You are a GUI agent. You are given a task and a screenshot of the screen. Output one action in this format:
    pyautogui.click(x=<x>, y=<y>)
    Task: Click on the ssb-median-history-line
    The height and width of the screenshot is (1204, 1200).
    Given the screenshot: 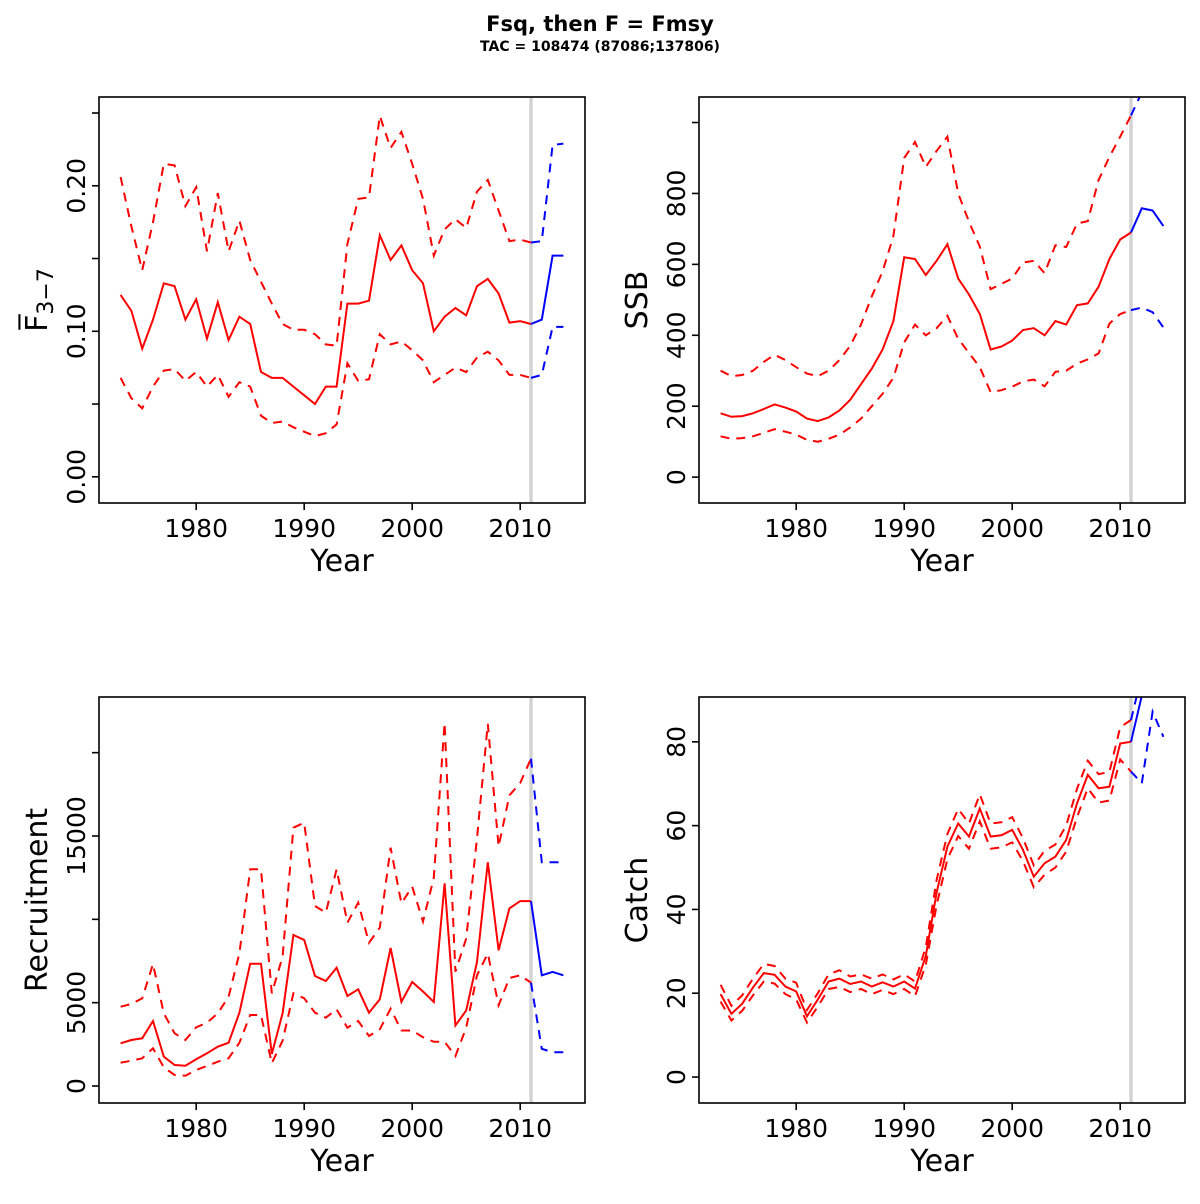 What is the action you would take?
    pyautogui.click(x=926, y=327)
    